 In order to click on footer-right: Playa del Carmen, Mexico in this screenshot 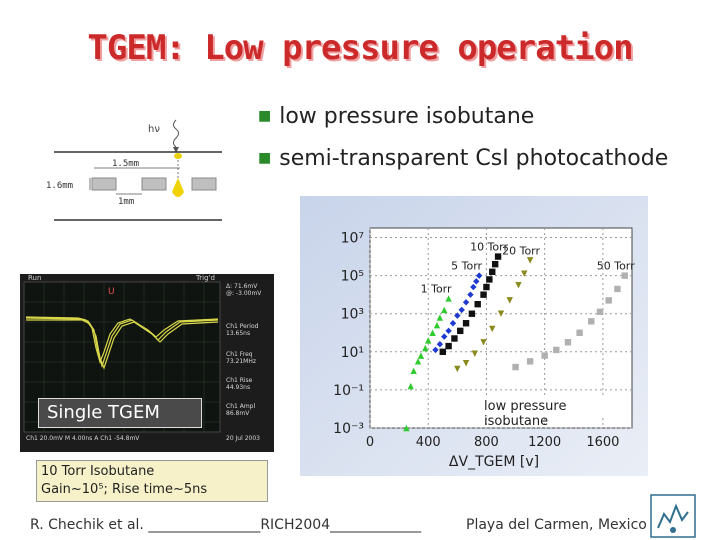, I will do `click(556, 525)`.